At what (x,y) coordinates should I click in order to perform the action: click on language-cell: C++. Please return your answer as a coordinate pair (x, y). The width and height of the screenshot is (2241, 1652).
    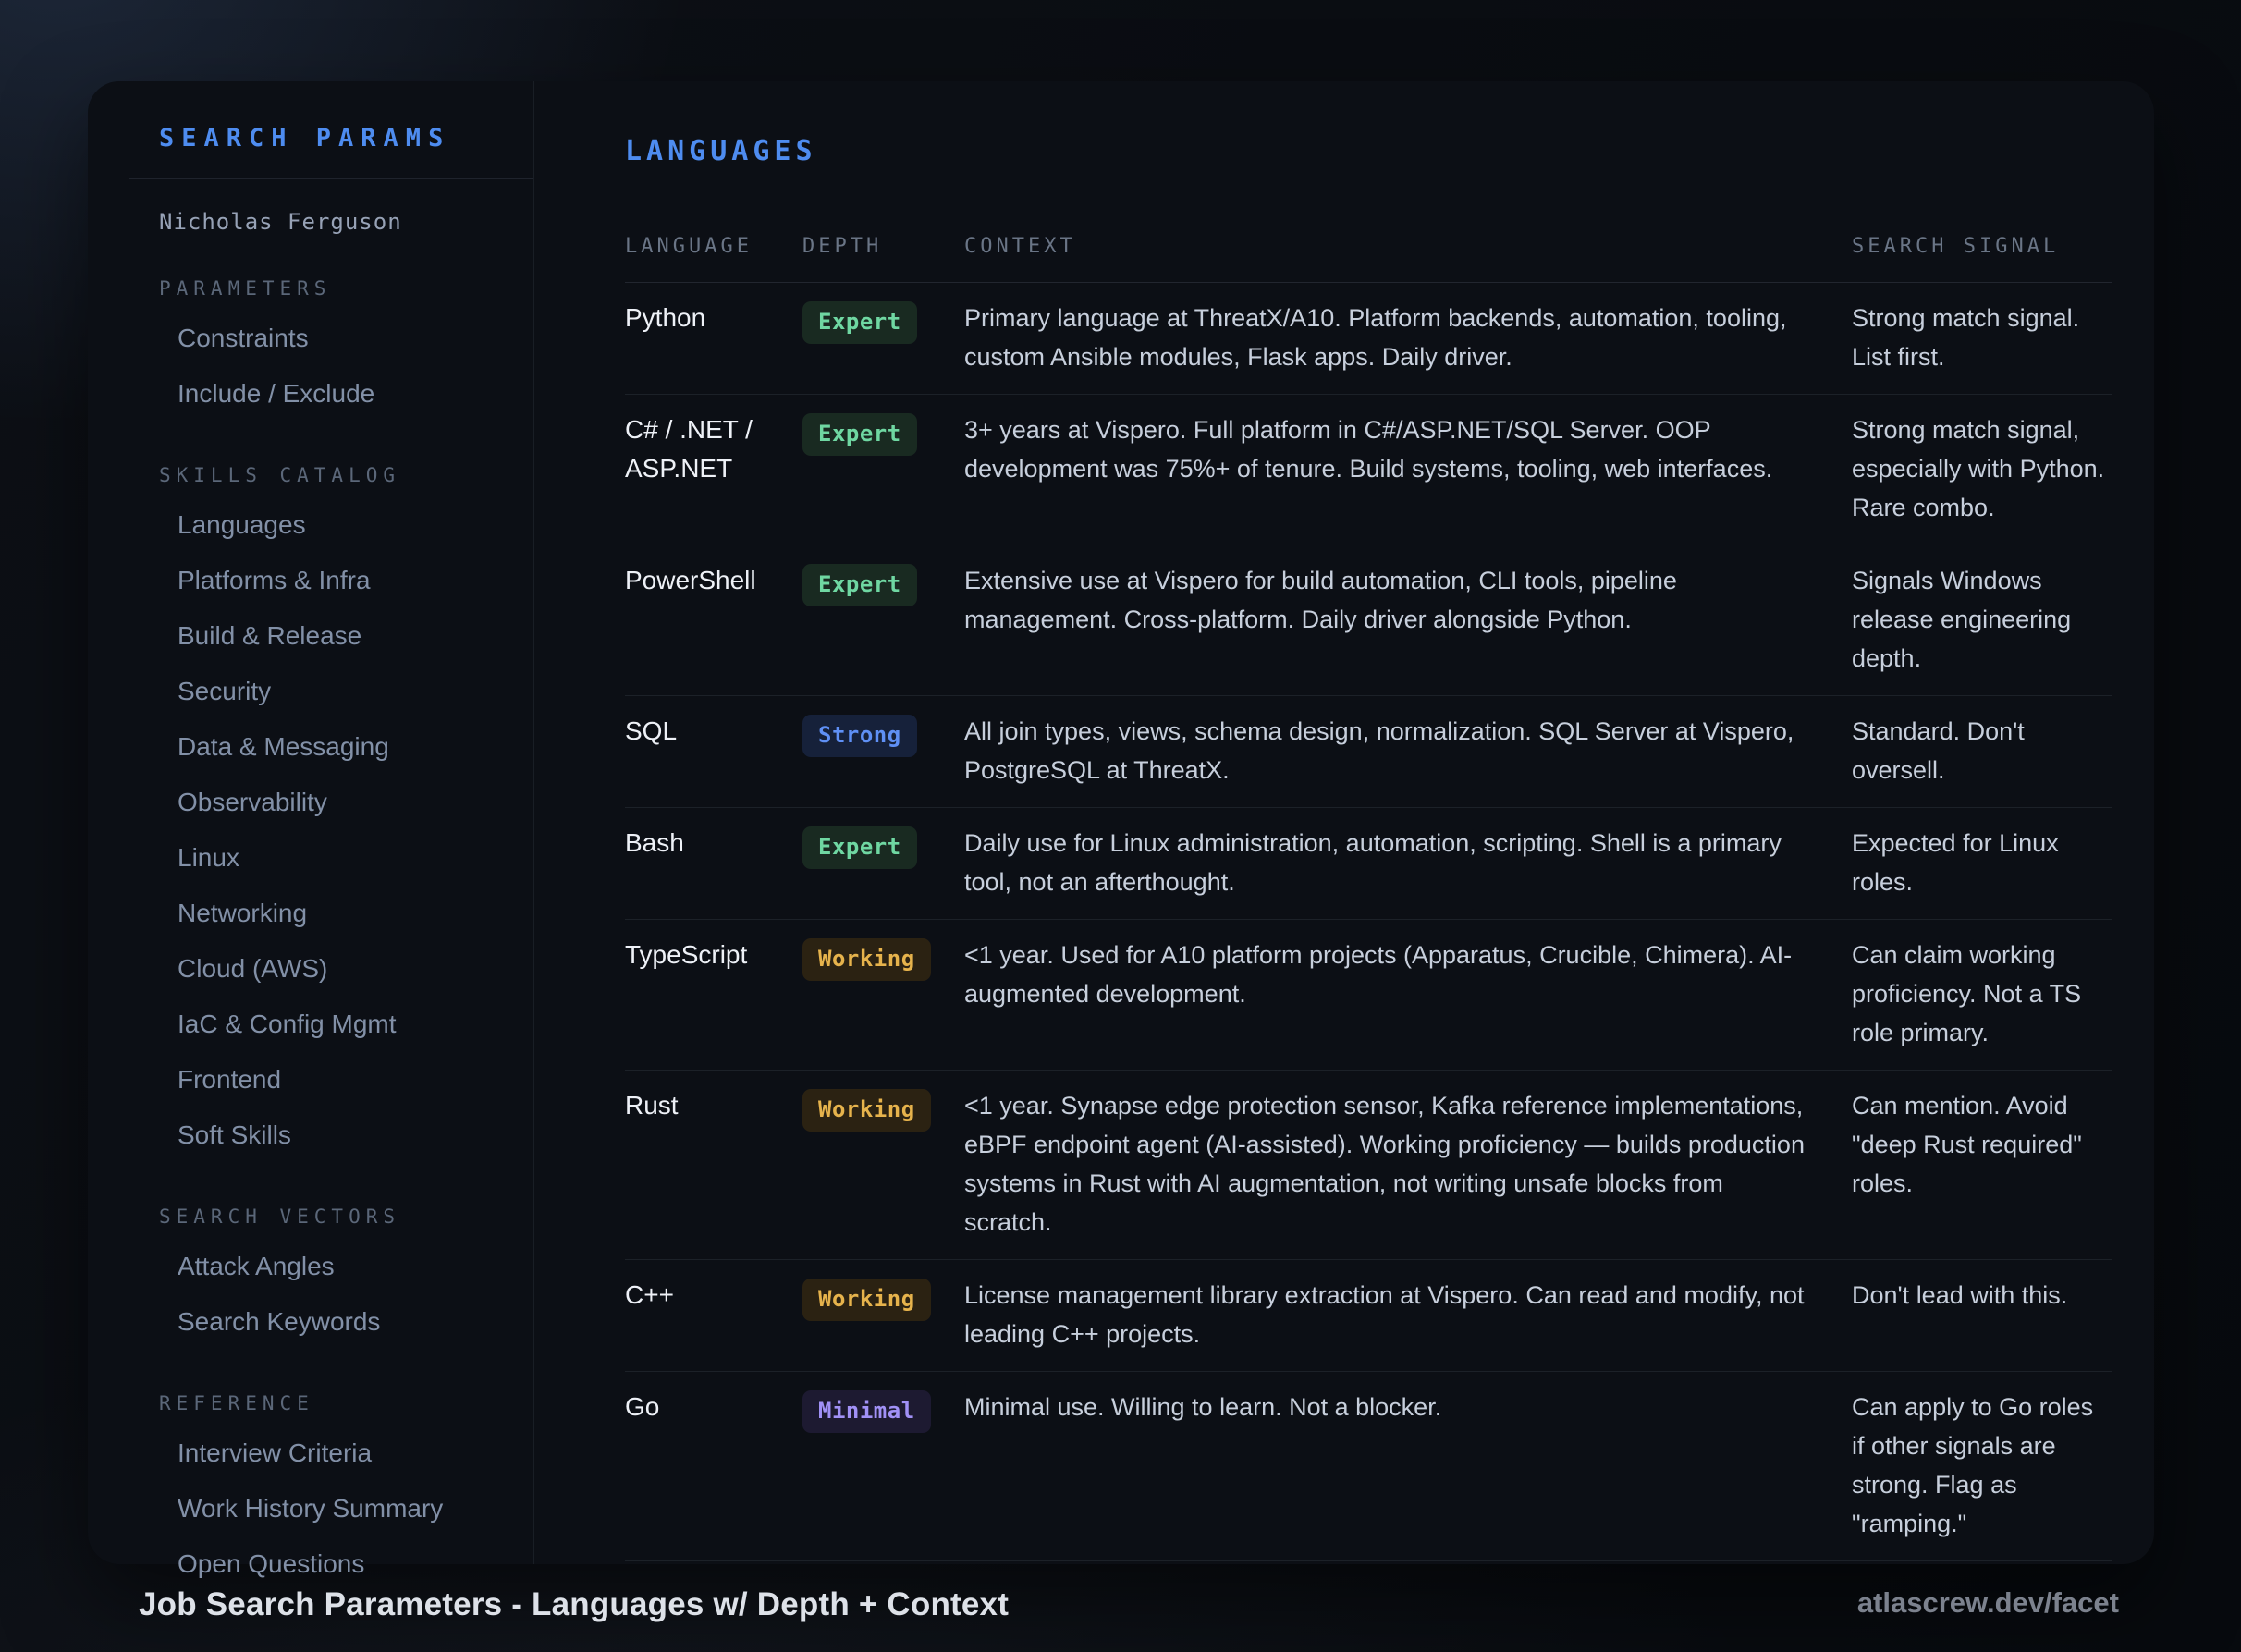
    Looking at the image, I should click on (649, 1294).